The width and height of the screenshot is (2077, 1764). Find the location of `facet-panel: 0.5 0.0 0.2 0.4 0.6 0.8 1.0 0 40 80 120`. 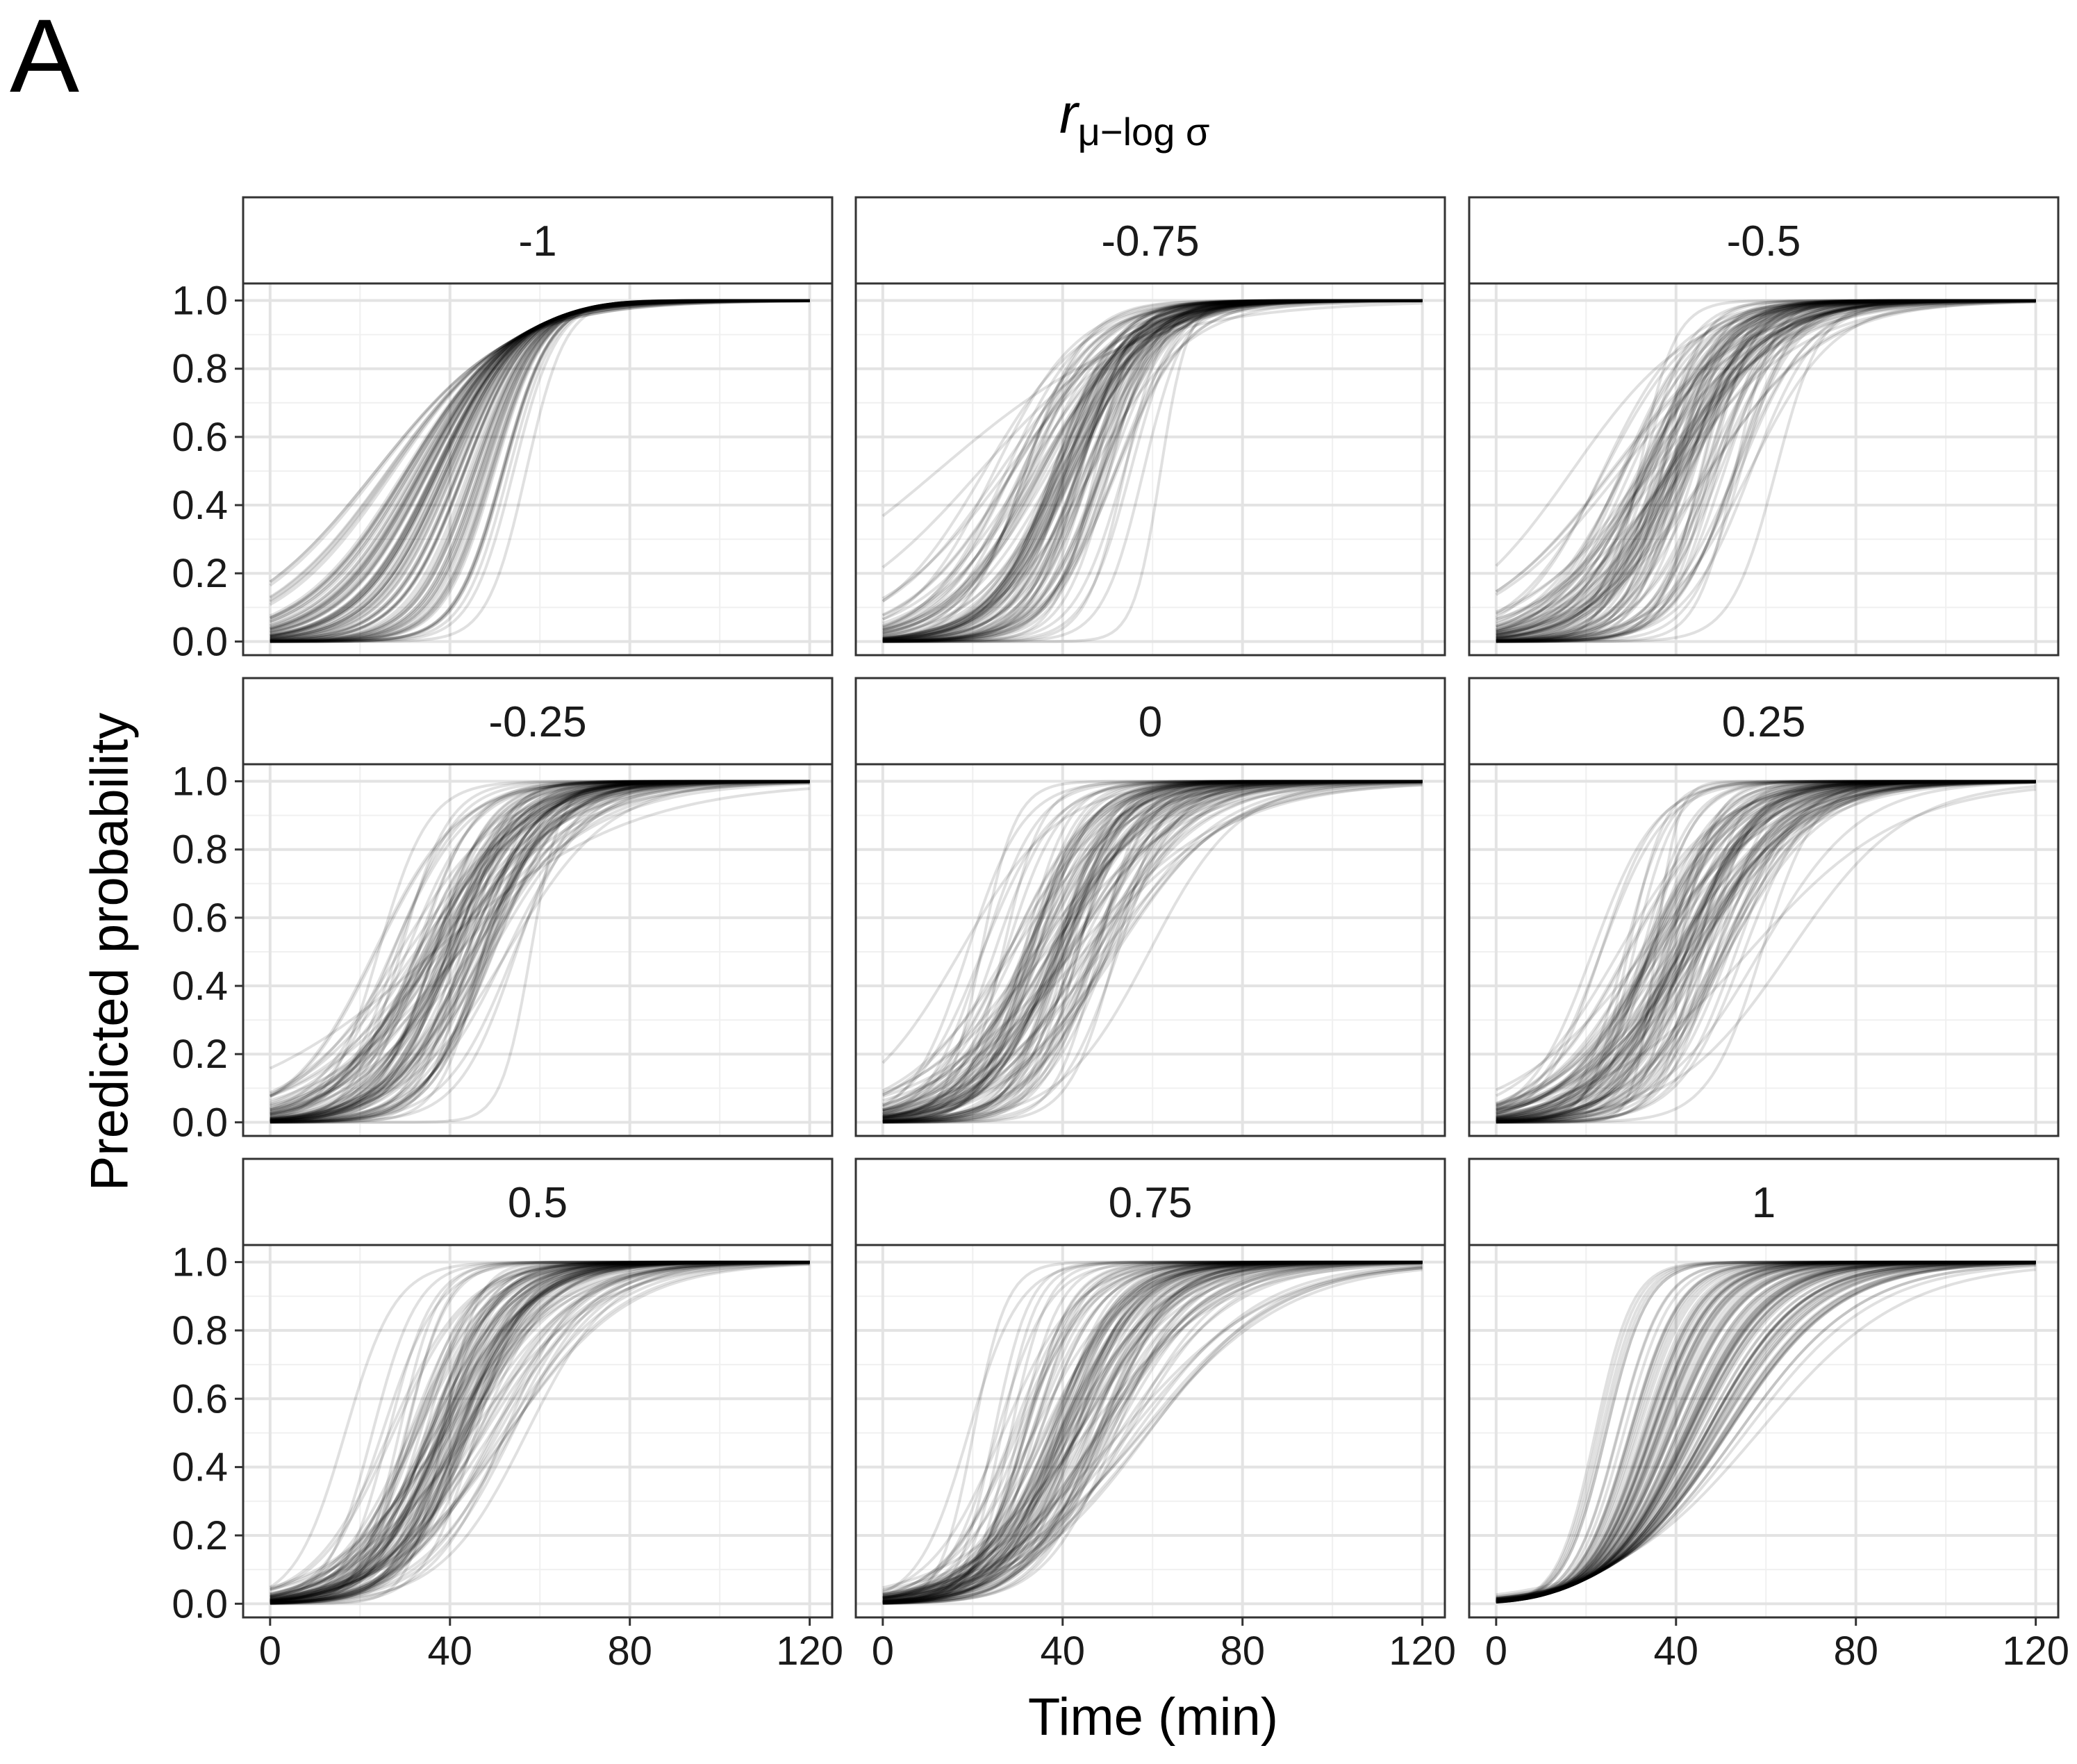

facet-panel: 0.5 0.0 0.2 0.4 0.6 0.8 1.0 0 40 80 120 is located at coordinates (507, 1415).